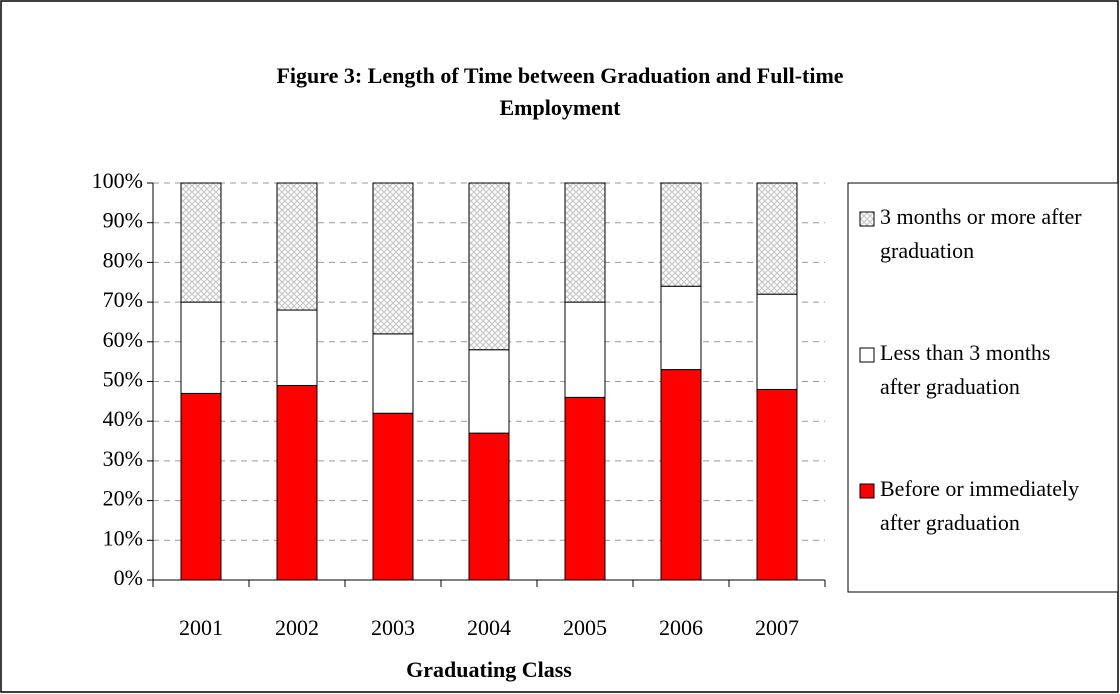  What do you see at coordinates (123, 339) in the screenshot?
I see `y-tick-label: 60%` at bounding box center [123, 339].